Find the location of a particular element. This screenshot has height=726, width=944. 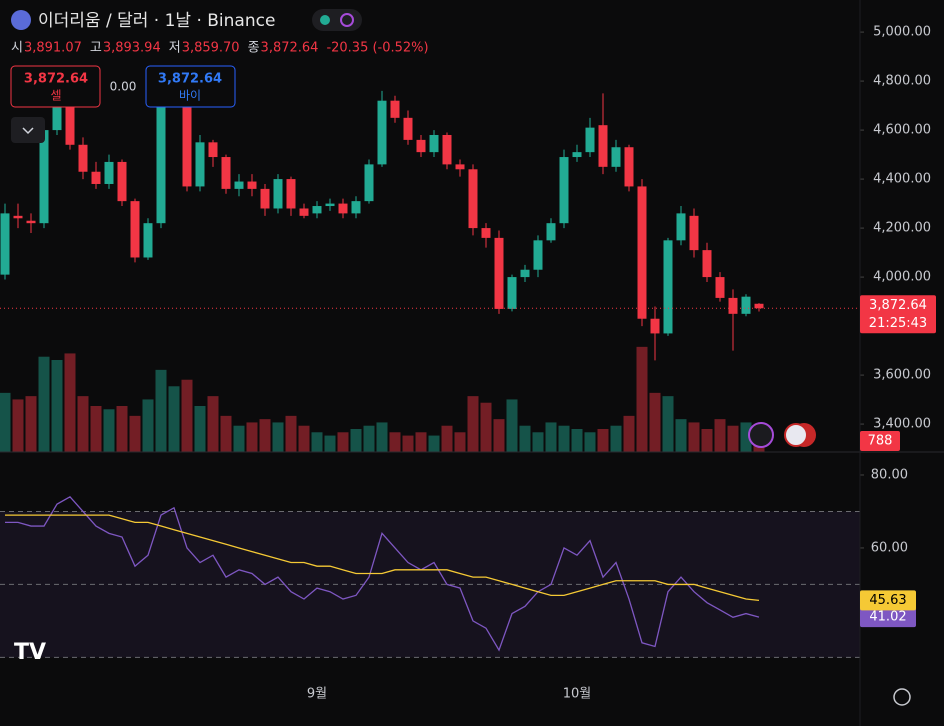

y-tick-label: 4,600.00 is located at coordinates (902, 130).